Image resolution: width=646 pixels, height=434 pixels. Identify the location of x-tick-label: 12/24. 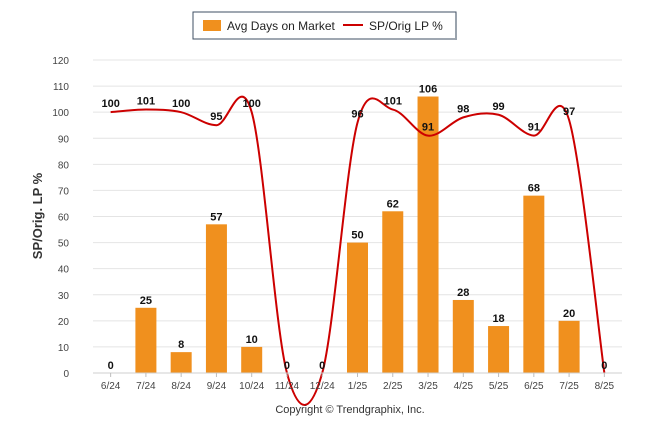
(322, 386).